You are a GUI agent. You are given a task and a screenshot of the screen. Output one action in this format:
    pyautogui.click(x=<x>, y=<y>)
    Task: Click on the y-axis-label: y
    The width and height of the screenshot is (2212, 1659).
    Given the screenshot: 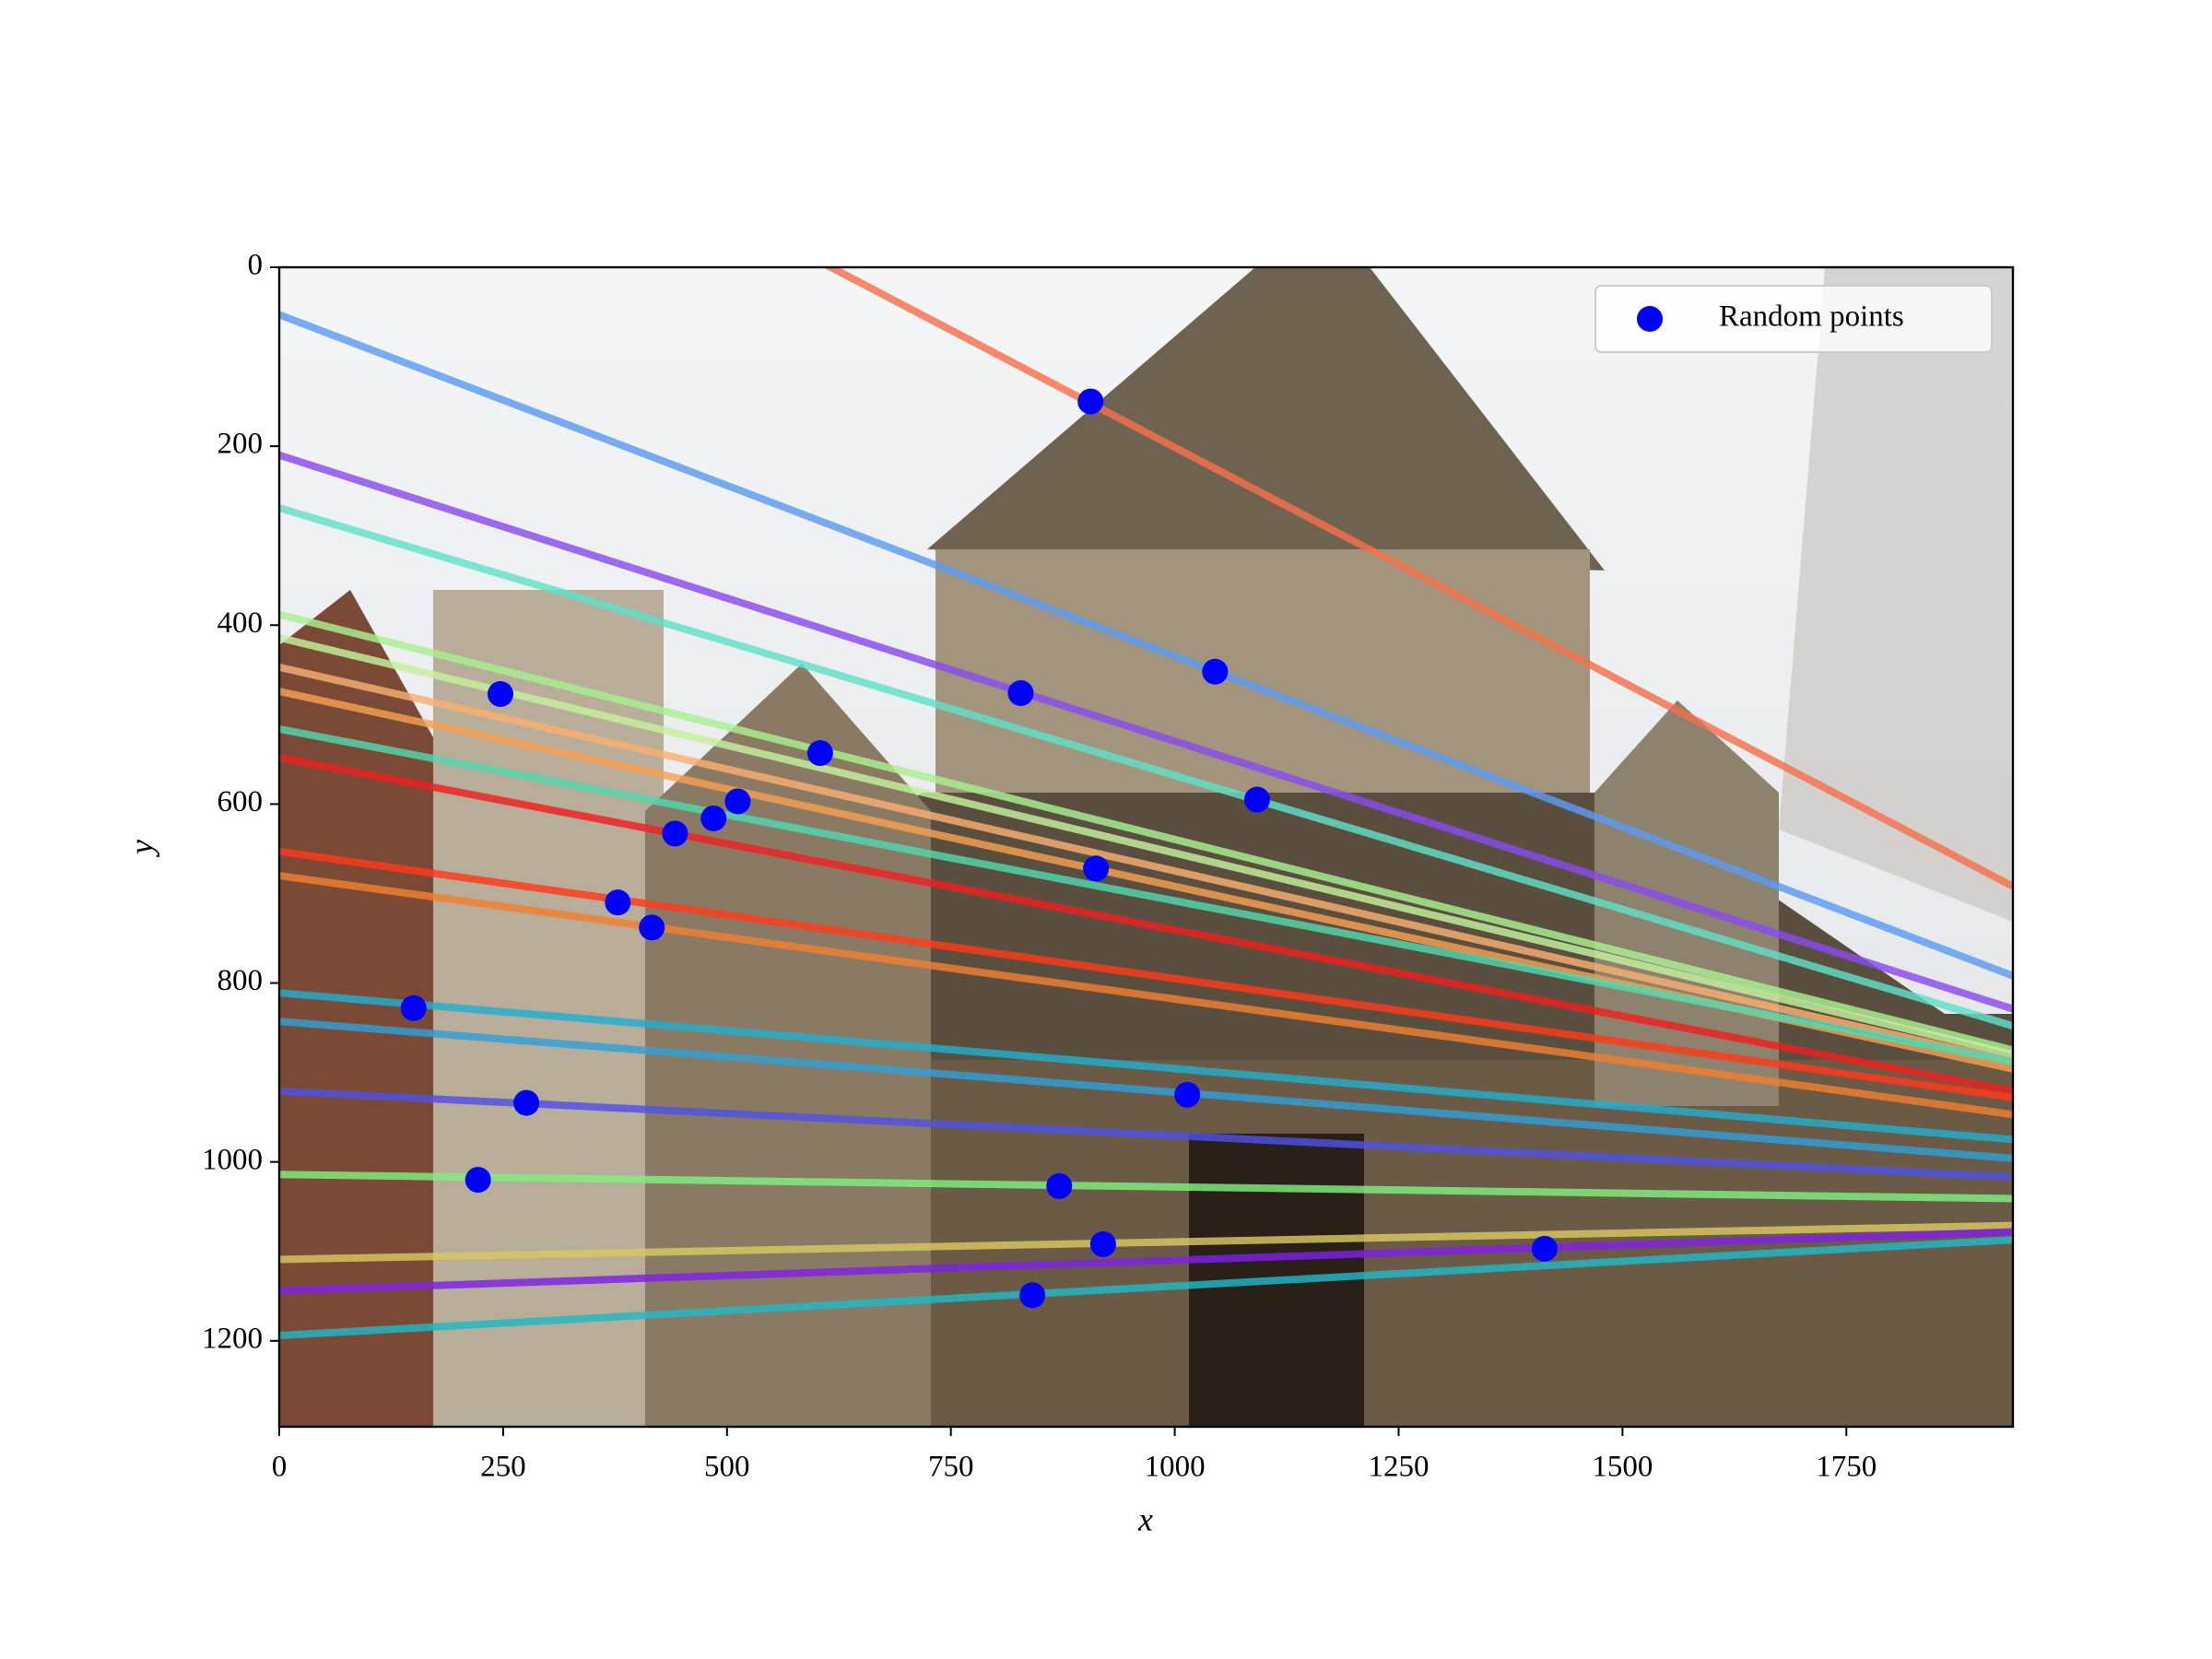 What is the action you would take?
    pyautogui.click(x=141, y=848)
    